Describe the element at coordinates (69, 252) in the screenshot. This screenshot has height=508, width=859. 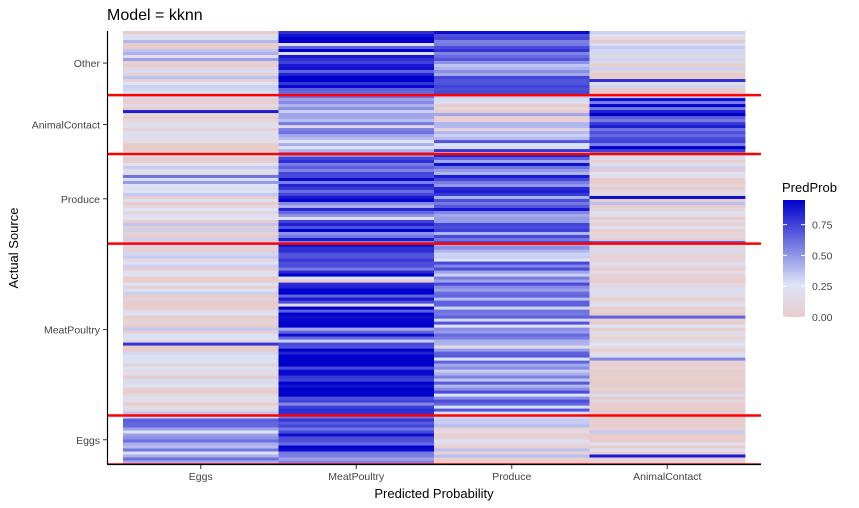
I see `y-axis-ticks: Eggs MeatPoultry Produce AnimalContact Other` at that location.